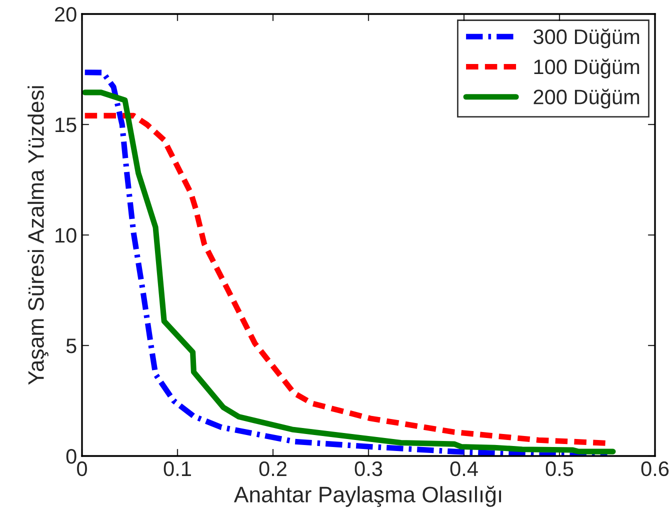 Image resolution: width=669 pixels, height=528 pixels. I want to click on legend-label: 300 Düğüm, so click(587, 38).